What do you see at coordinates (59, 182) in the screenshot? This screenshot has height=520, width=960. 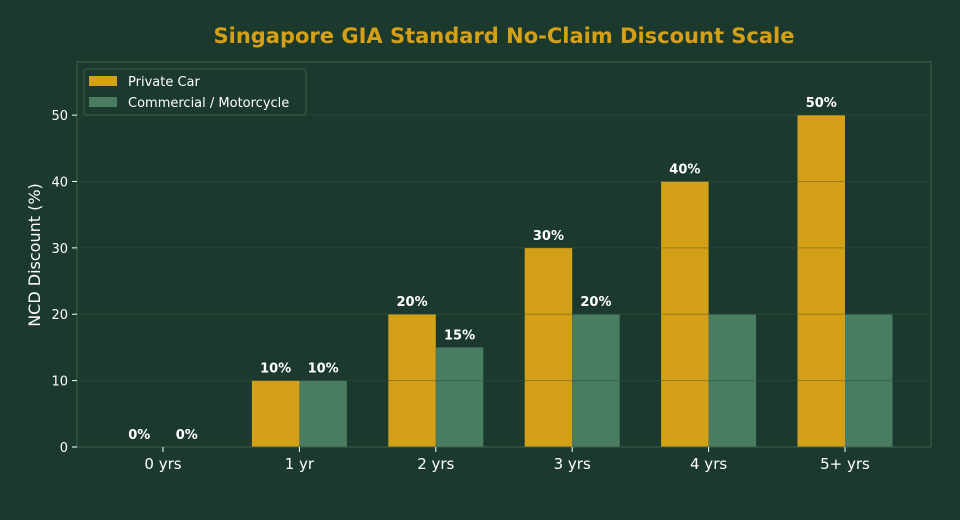 I see `y-tick-label-40: 40` at bounding box center [59, 182].